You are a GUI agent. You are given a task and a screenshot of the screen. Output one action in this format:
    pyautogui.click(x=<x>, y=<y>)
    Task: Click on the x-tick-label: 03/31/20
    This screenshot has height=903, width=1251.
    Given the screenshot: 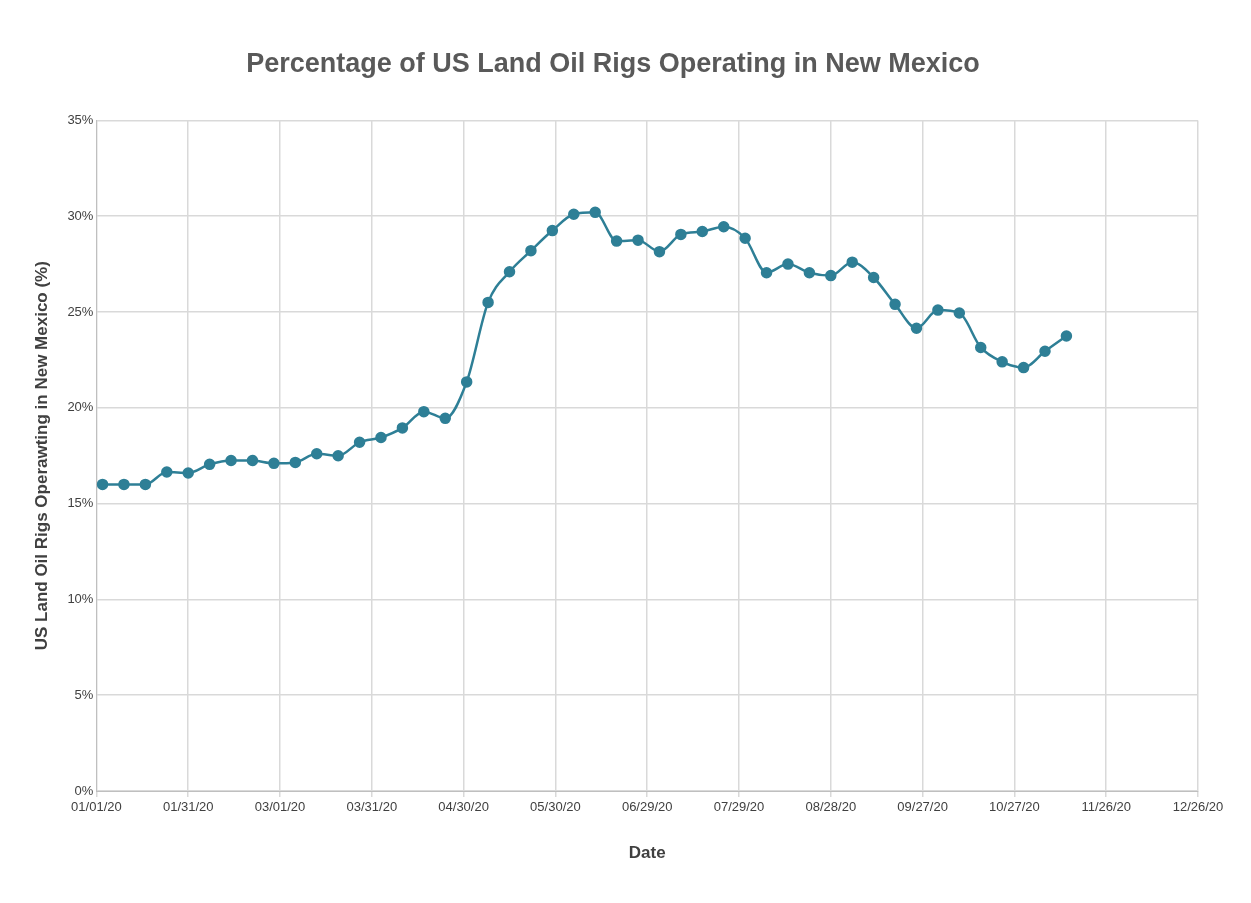 What is the action you would take?
    pyautogui.click(x=372, y=807)
    